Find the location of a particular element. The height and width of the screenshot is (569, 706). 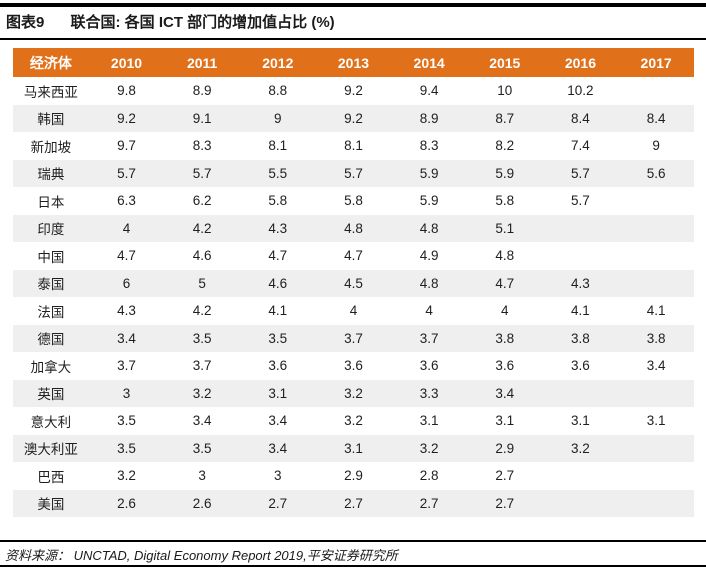

value-cell: 9.1 is located at coordinates (202, 118).